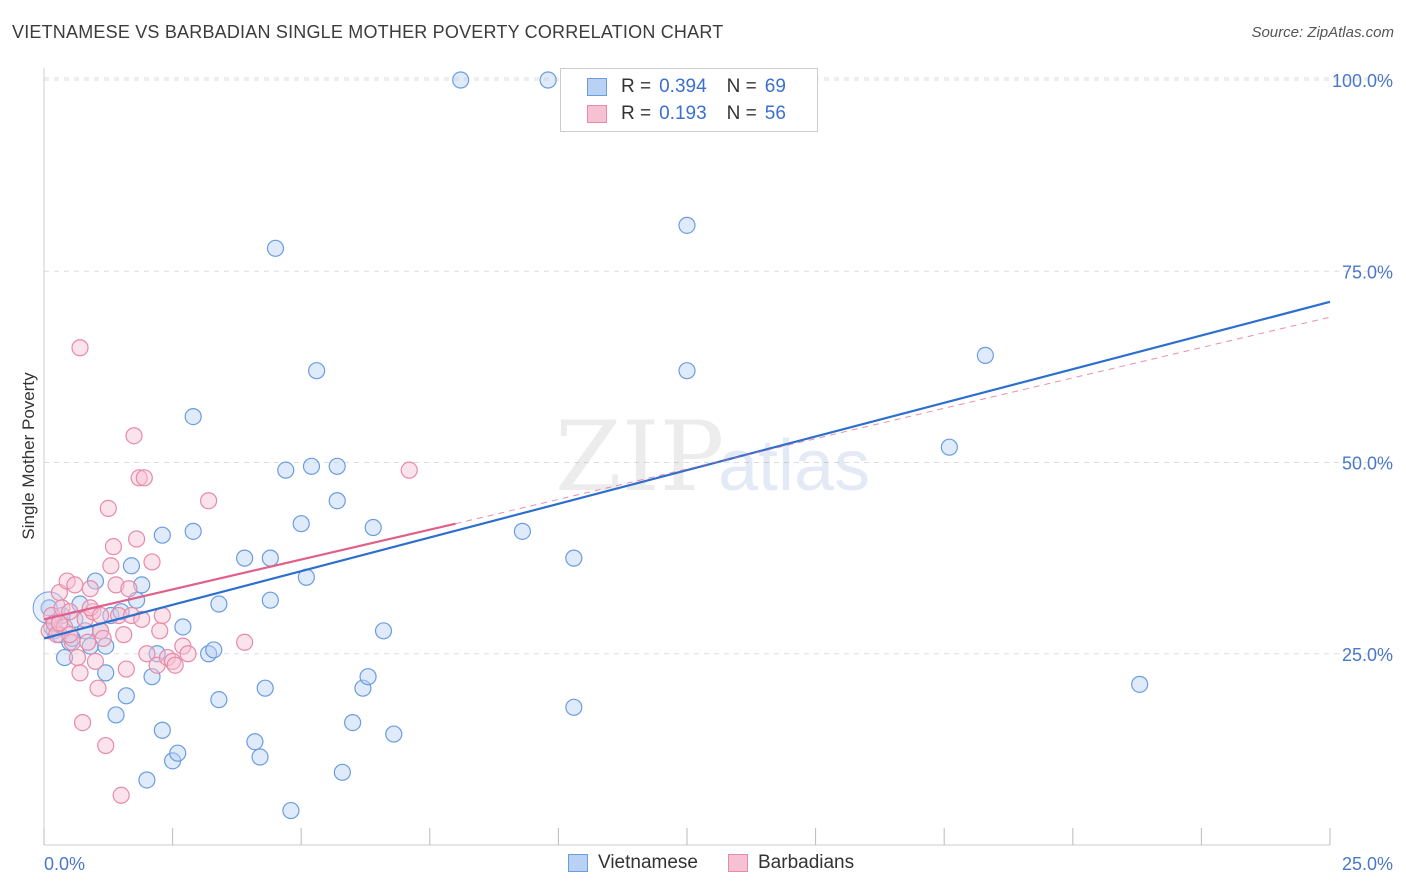  Describe the element at coordinates (249, 571) in the screenshot. I see `trend-line-barbadians` at that location.